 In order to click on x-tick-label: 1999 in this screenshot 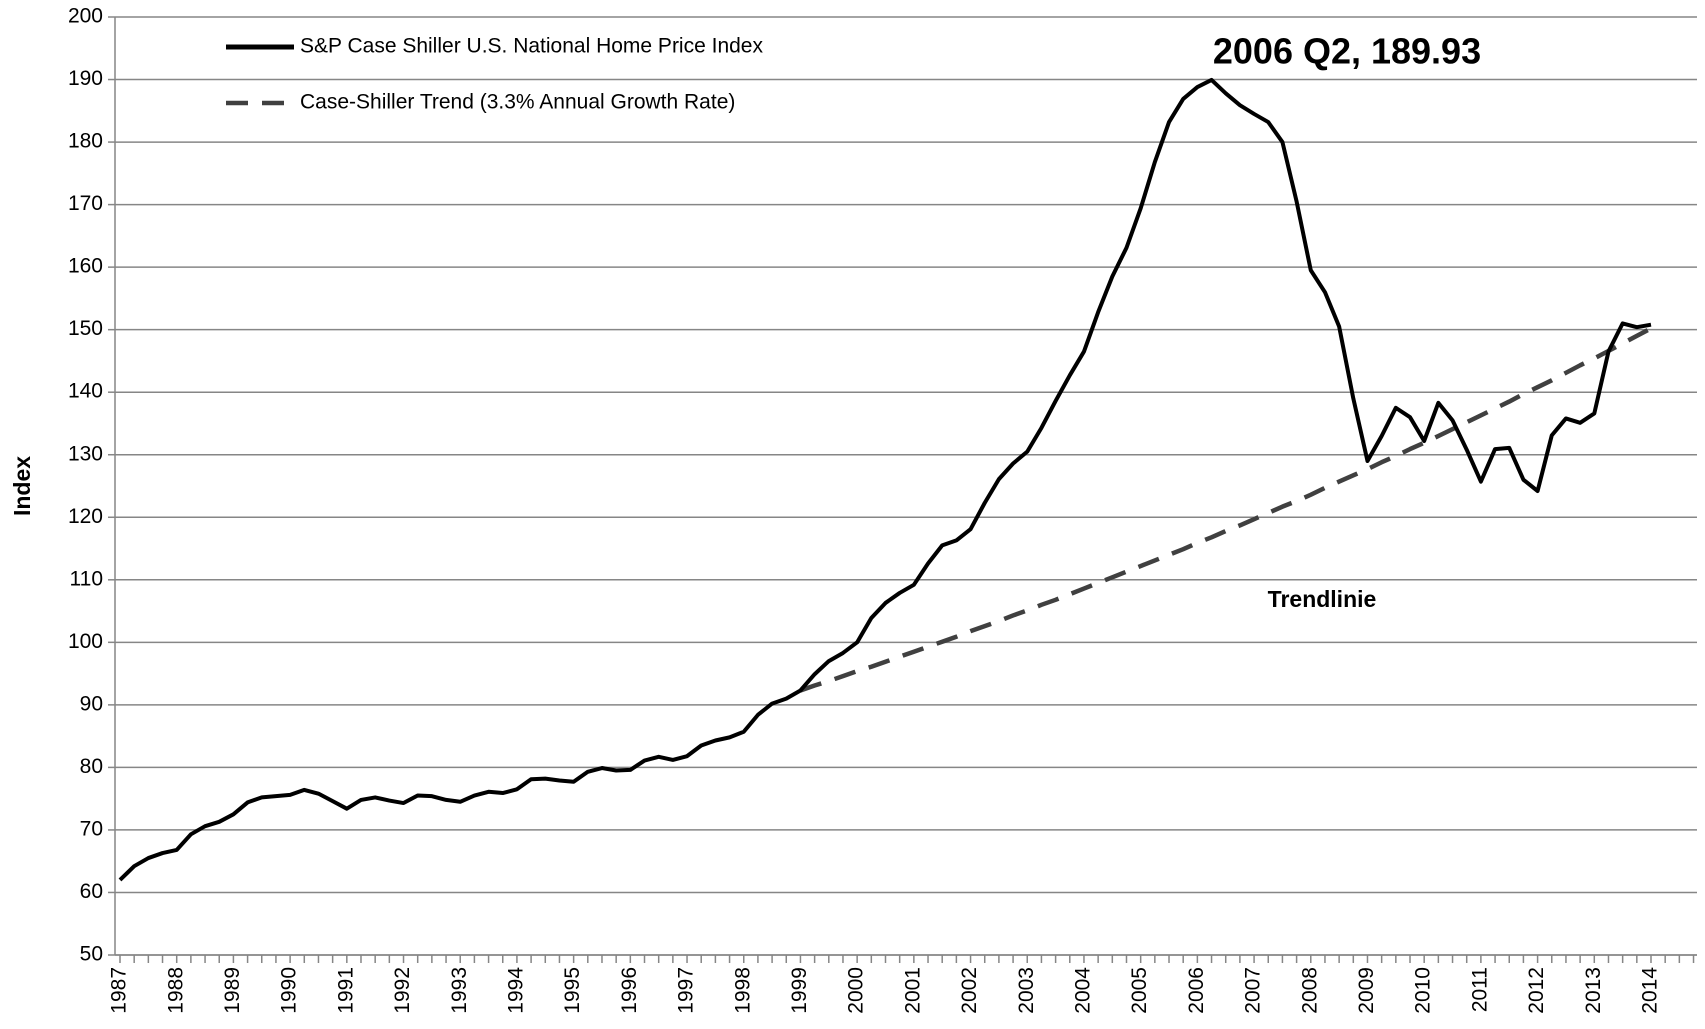, I will do `click(799, 990)`.